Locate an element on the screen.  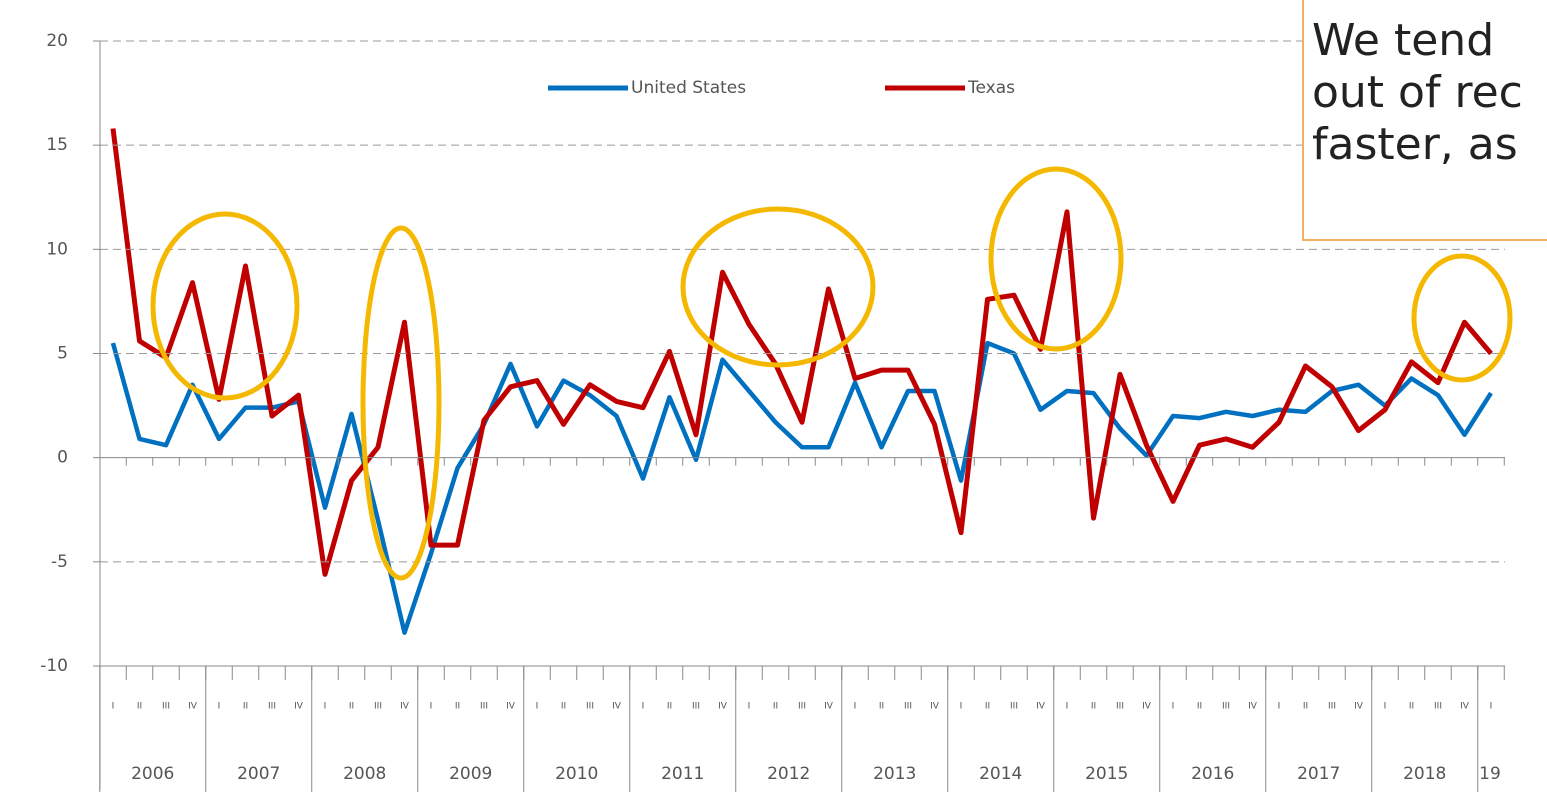
year-label: 2018 is located at coordinates (1424, 774).